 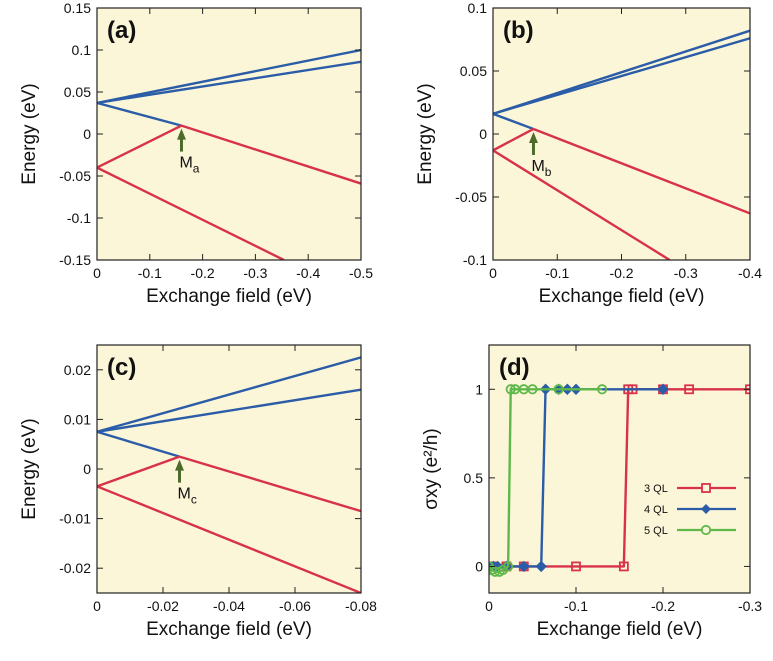 I want to click on crossing-label: Ma, so click(x=189, y=165).